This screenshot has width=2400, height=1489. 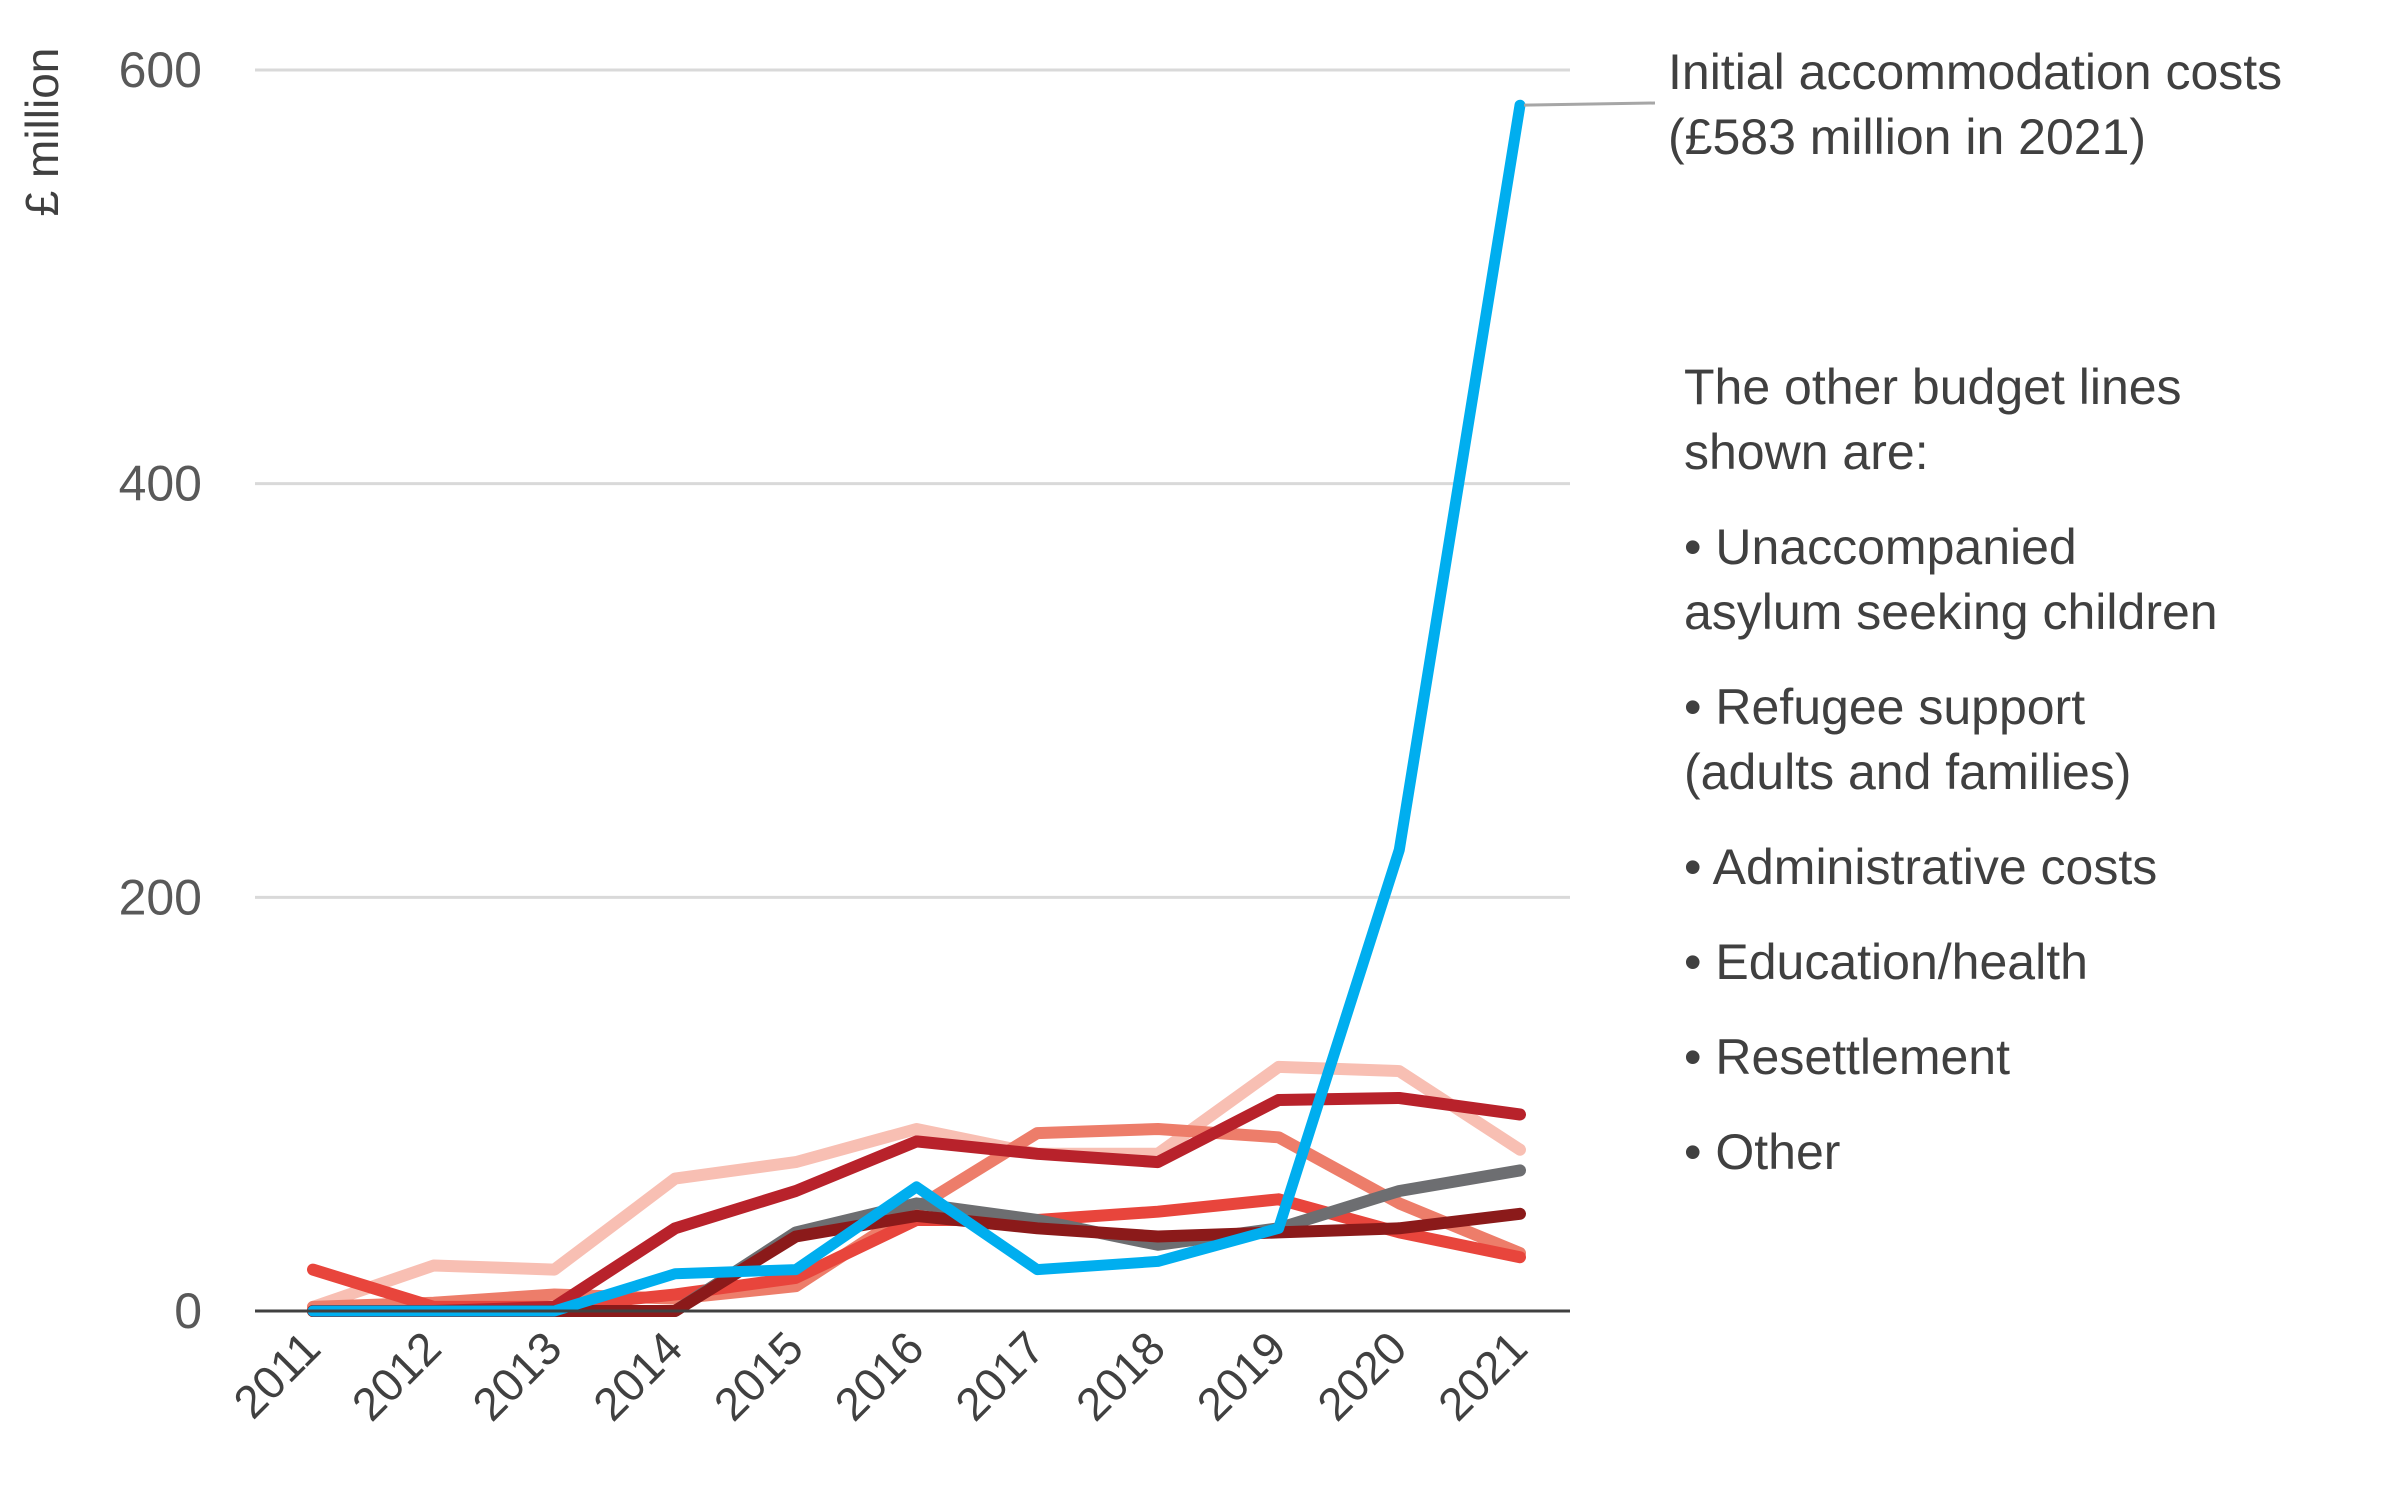 I want to click on bullet-text: • Administrative costs, so click(x=1921, y=867).